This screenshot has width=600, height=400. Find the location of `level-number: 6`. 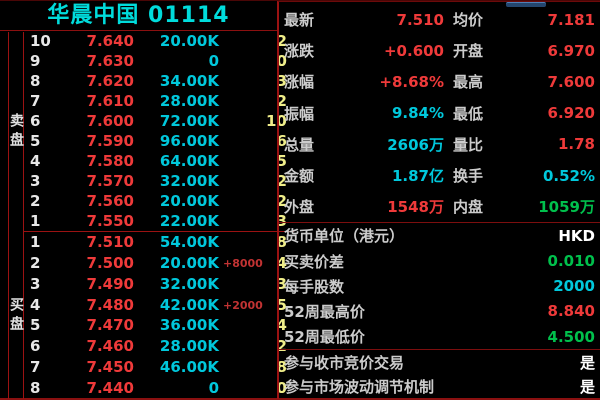

level-number: 6 is located at coordinates (35, 346).